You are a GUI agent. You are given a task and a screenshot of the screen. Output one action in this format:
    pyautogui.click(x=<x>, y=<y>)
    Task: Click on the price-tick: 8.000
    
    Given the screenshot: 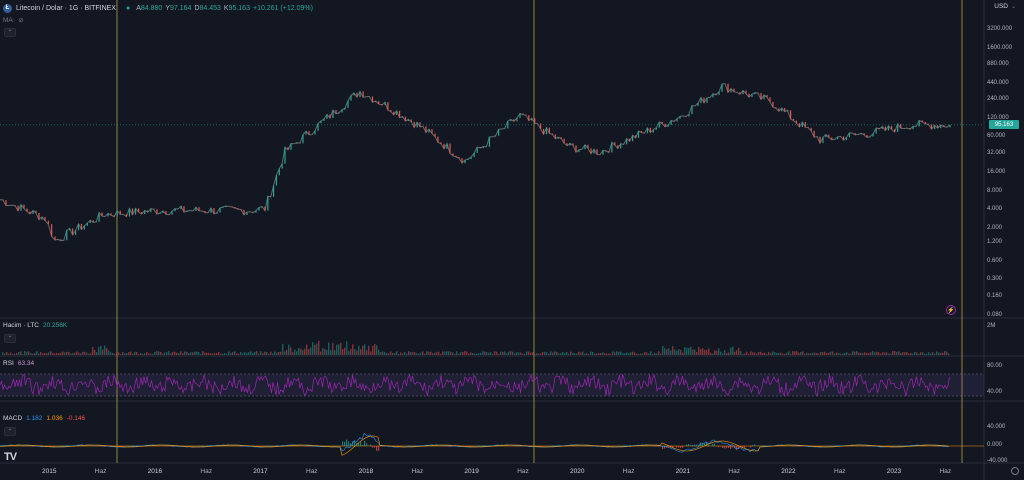 What is the action you would take?
    pyautogui.click(x=995, y=190)
    